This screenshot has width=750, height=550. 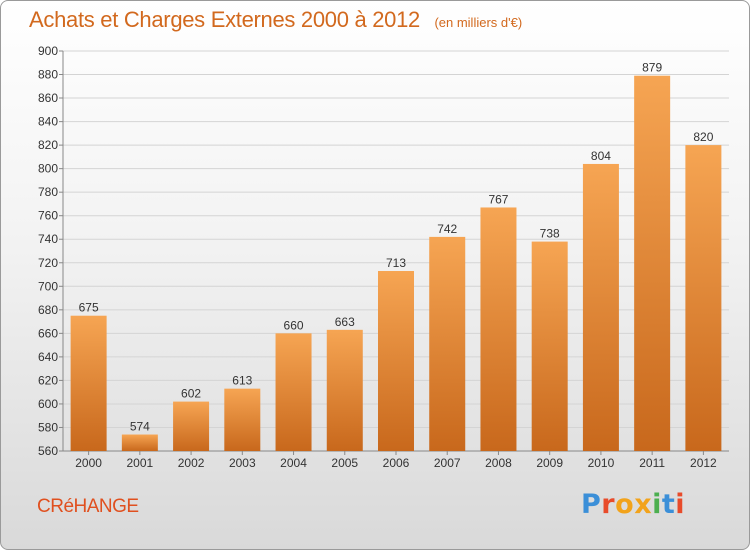 What do you see at coordinates (48, 51) in the screenshot?
I see `y-tick-label: 900` at bounding box center [48, 51].